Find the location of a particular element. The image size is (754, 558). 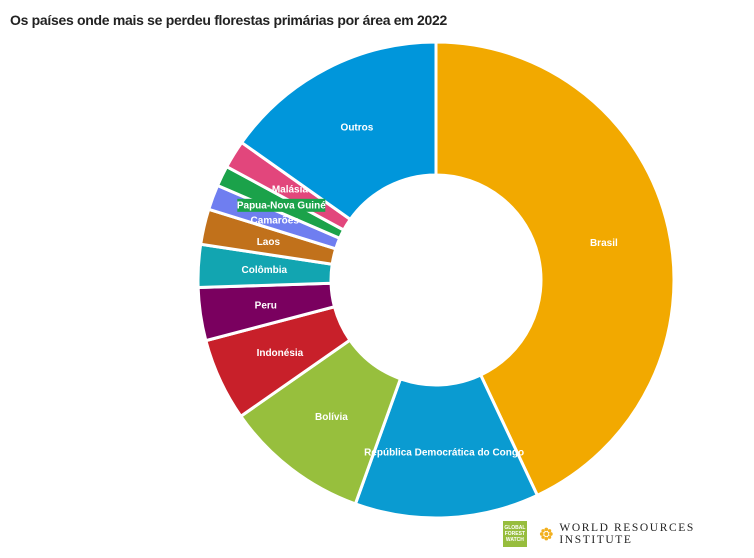

slice-outros is located at coordinates (339, 130).